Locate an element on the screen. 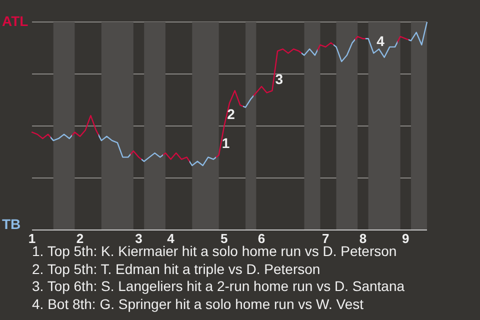  annotation: 1 is located at coordinates (226, 143).